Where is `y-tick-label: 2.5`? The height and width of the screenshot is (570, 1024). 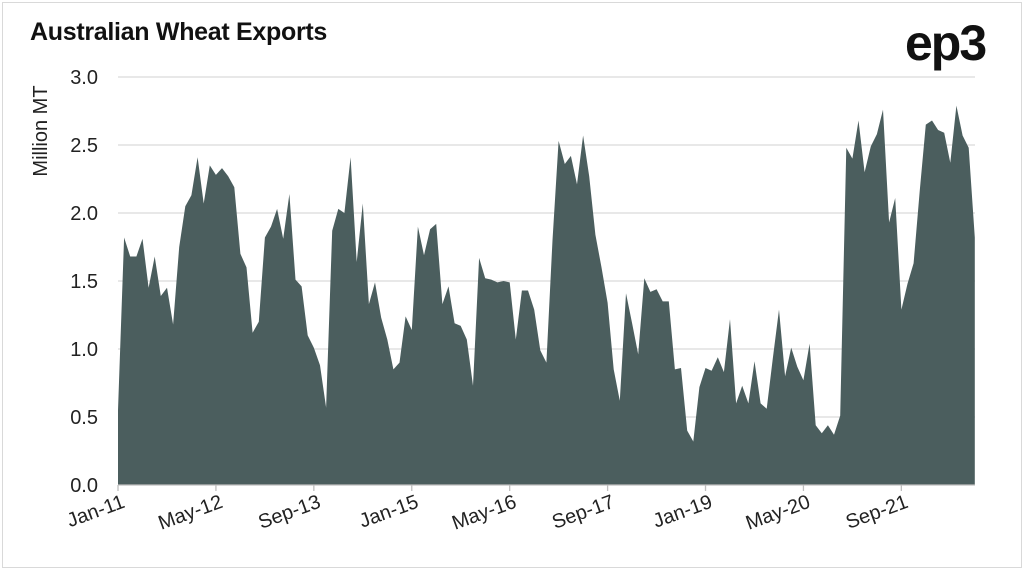
y-tick-label: 2.5 is located at coordinates (84, 146).